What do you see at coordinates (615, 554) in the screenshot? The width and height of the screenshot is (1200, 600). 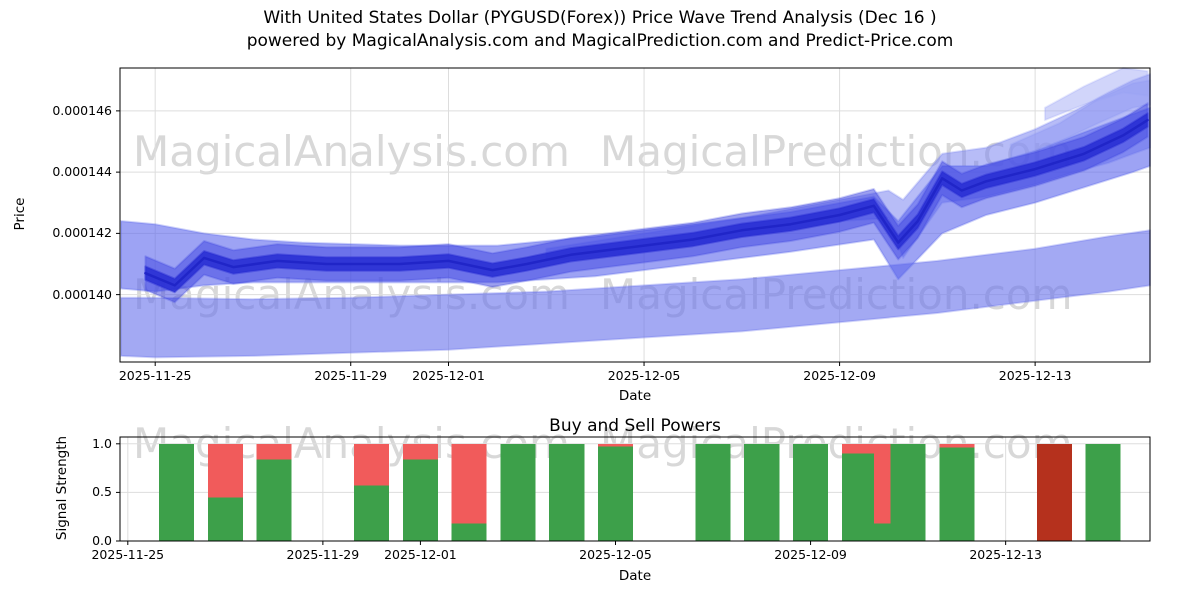 I see `power-x-tick-label: 2025-12-05` at bounding box center [615, 554].